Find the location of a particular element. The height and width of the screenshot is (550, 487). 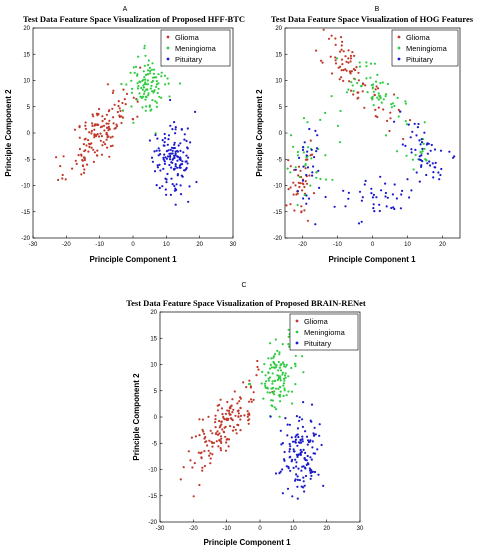

panel-b-legend: Glioma Meningioma Pituitary is located at coordinates (425, 48).